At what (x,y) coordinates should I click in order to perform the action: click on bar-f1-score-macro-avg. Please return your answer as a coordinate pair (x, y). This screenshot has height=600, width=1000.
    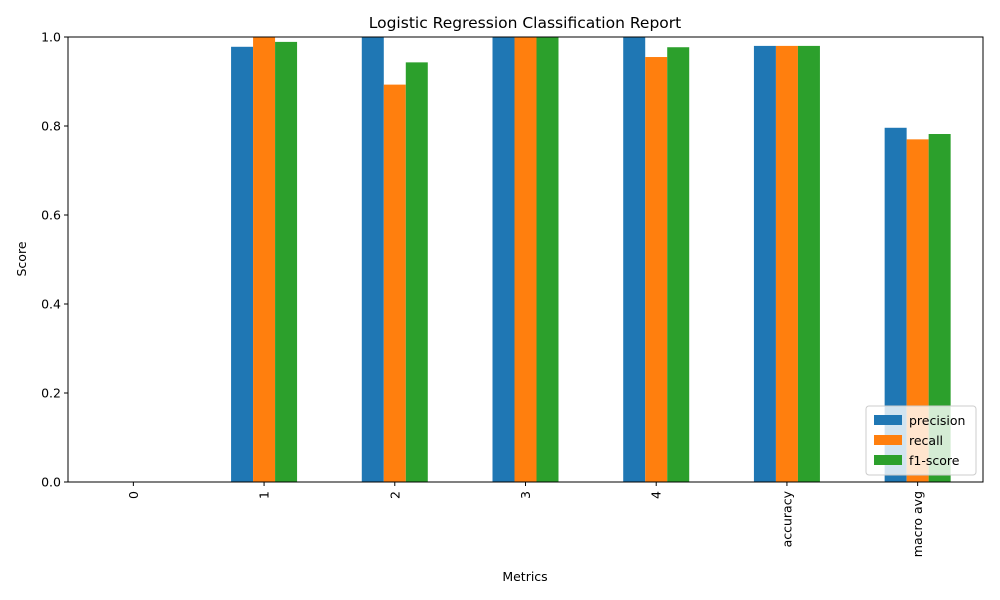
    Looking at the image, I should click on (939, 308).